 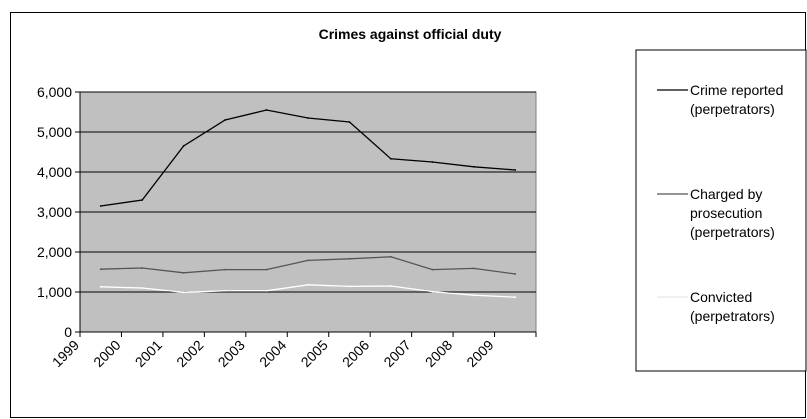 I want to click on y-tick-label: 4,000, so click(x=54, y=172).